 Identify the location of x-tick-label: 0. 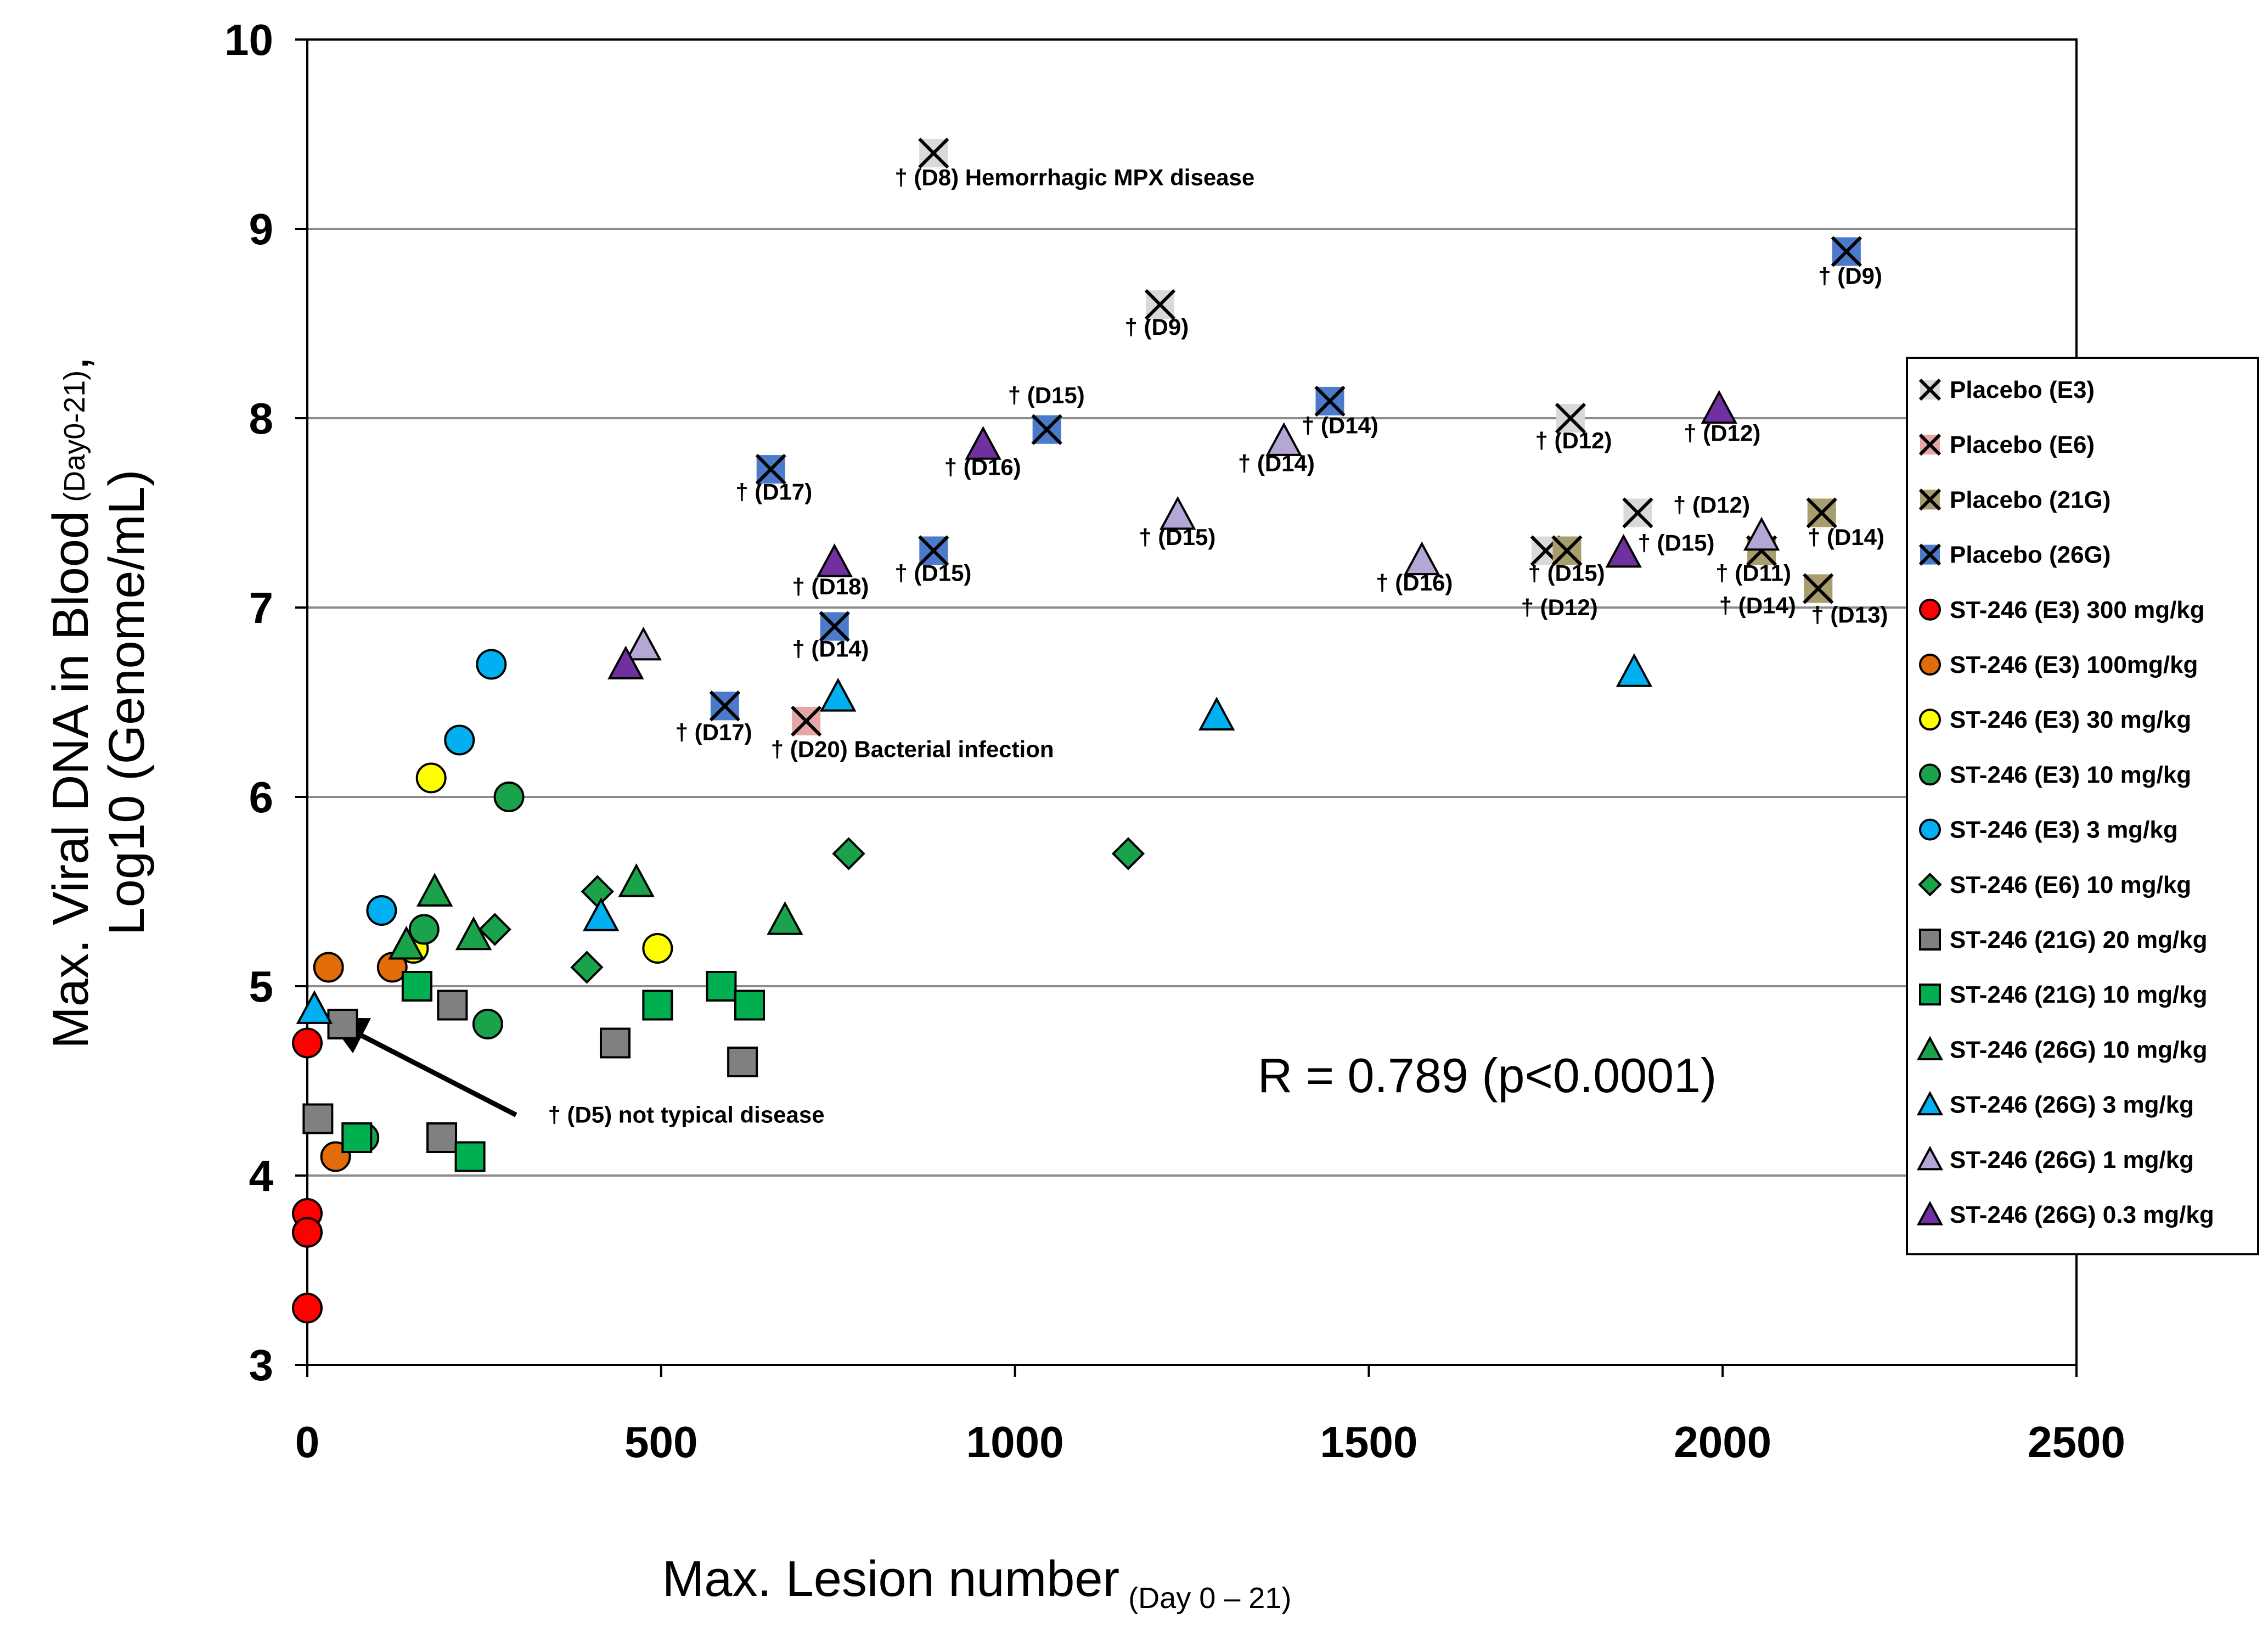
(307, 1442).